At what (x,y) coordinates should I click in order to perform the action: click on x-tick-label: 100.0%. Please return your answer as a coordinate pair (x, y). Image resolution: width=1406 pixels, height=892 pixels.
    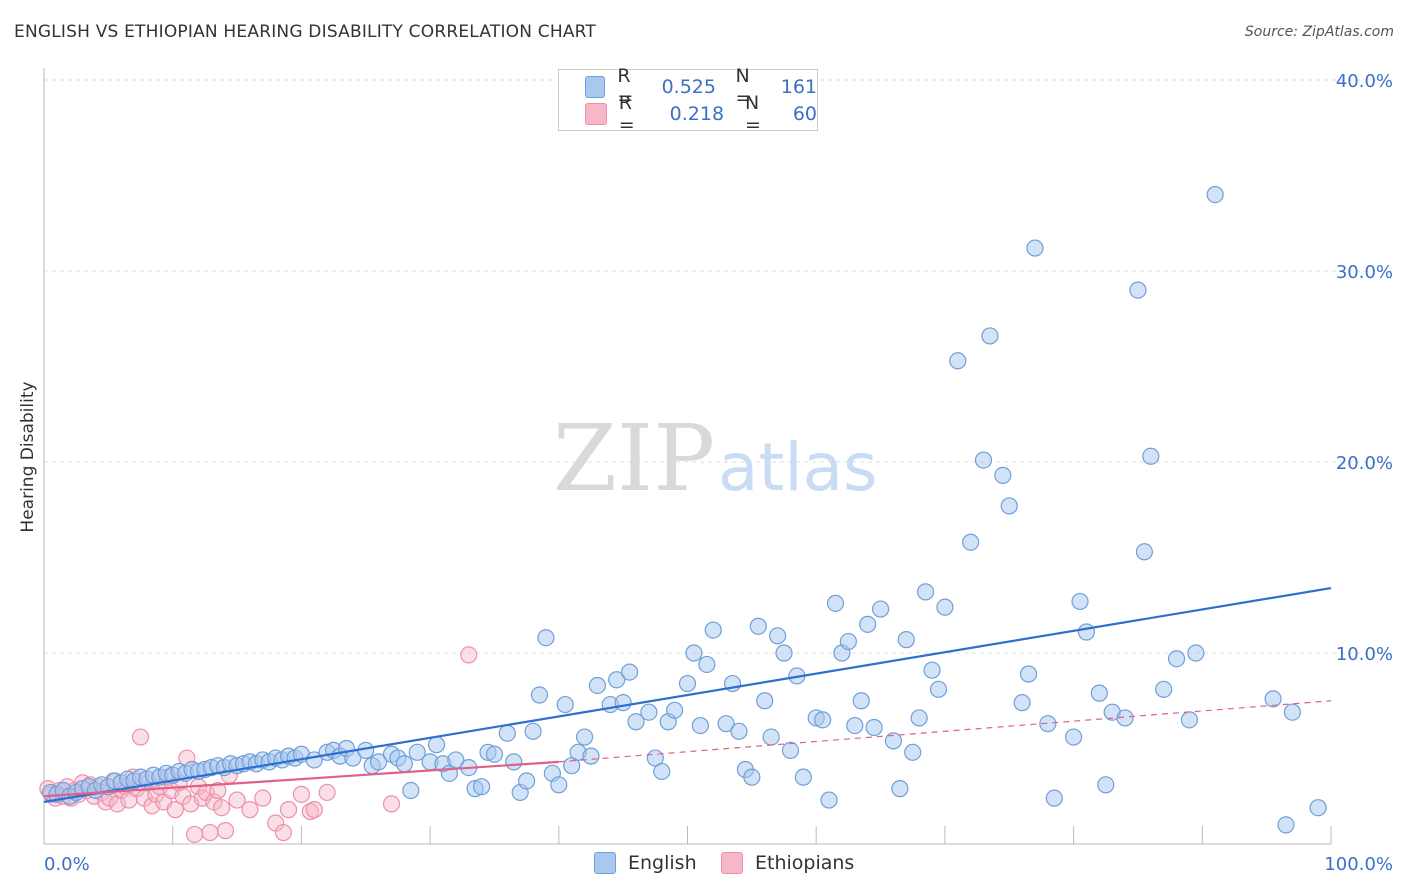
    Looking at the image, I should click on (1358, 864).